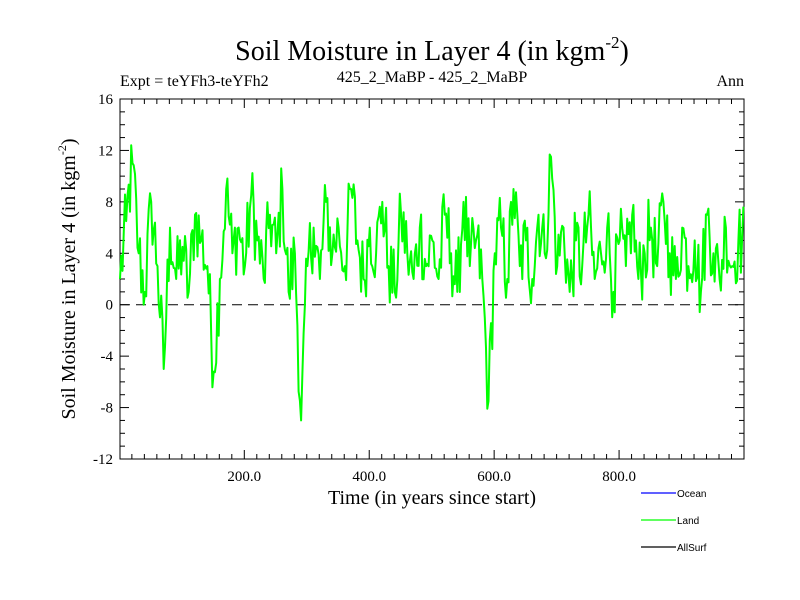  Describe the element at coordinates (194, 81) in the screenshot. I see `subtitle-left: Expt = teYFh3-teYFh2` at that location.